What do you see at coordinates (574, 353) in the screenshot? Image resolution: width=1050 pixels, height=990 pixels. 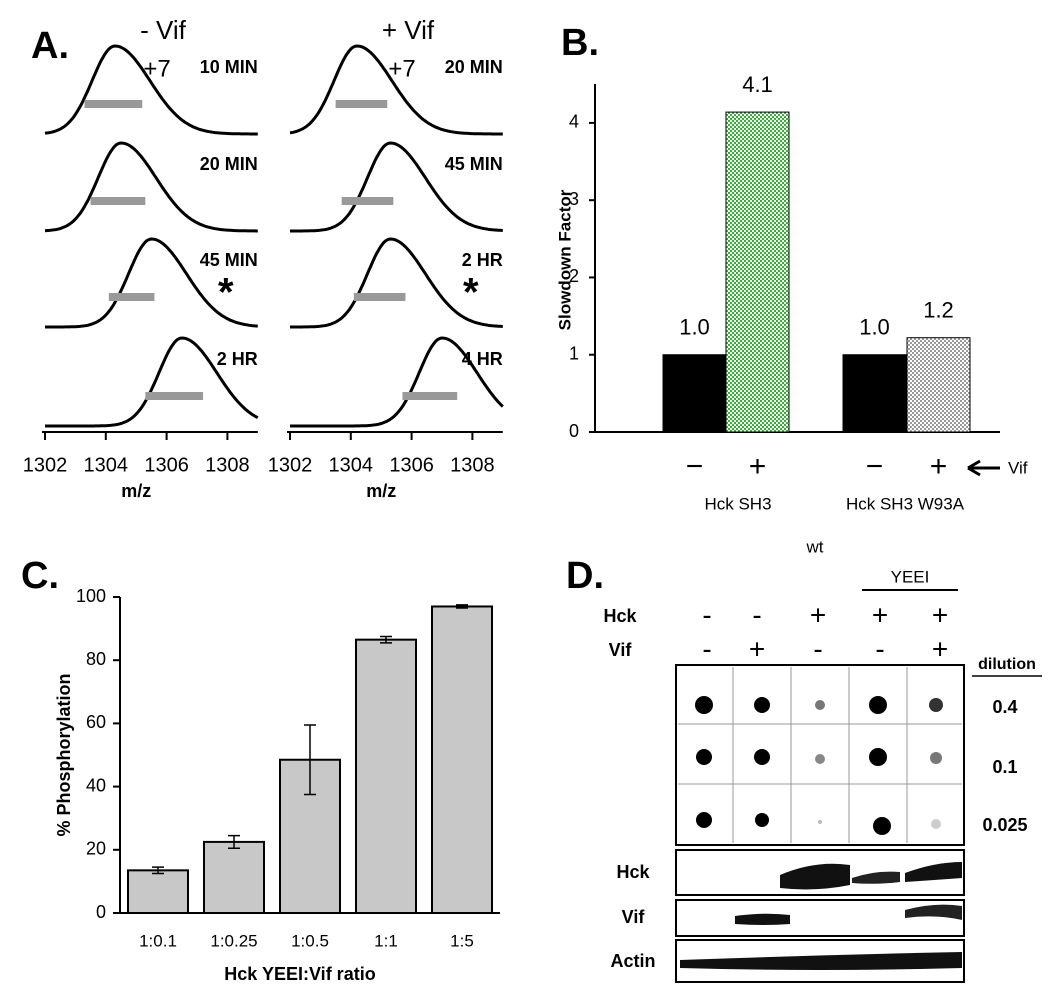 I see `y-tick-label: 1` at bounding box center [574, 353].